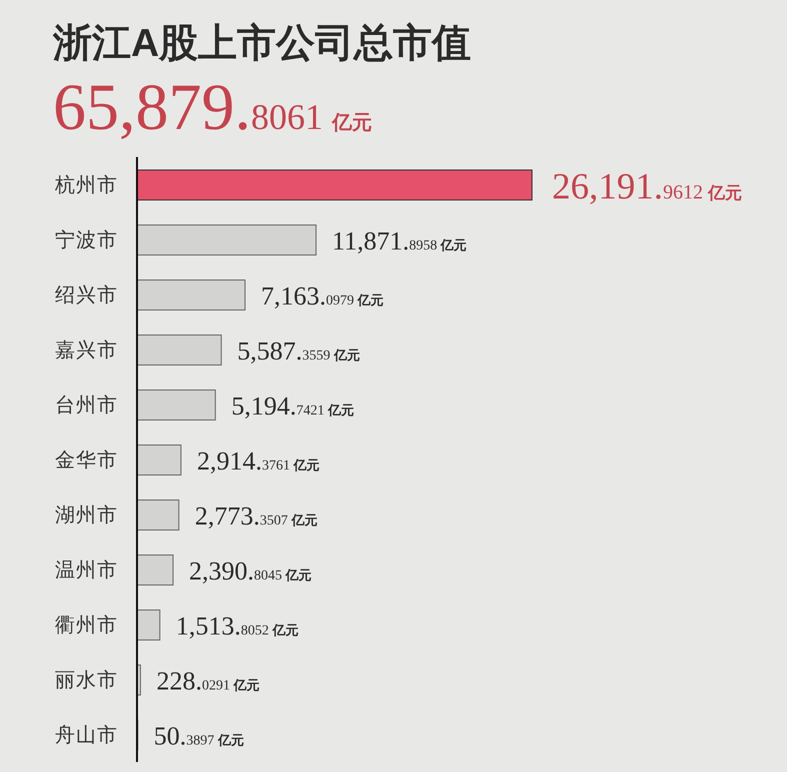 Image resolution: width=787 pixels, height=772 pixels. Describe the element at coordinates (86, 735) in the screenshot. I see `y-tick-label: 舟山市` at that location.